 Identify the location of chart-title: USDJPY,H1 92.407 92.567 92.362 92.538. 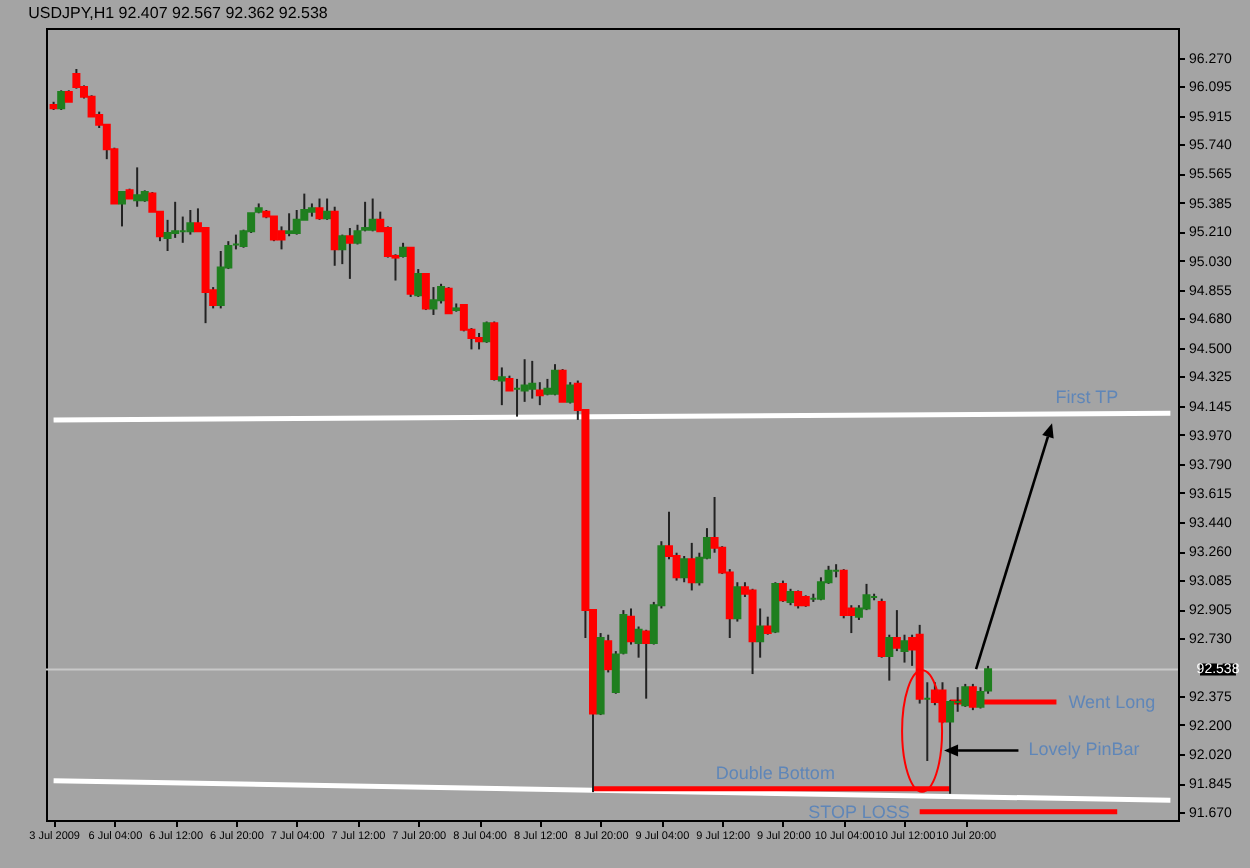
(178, 13).